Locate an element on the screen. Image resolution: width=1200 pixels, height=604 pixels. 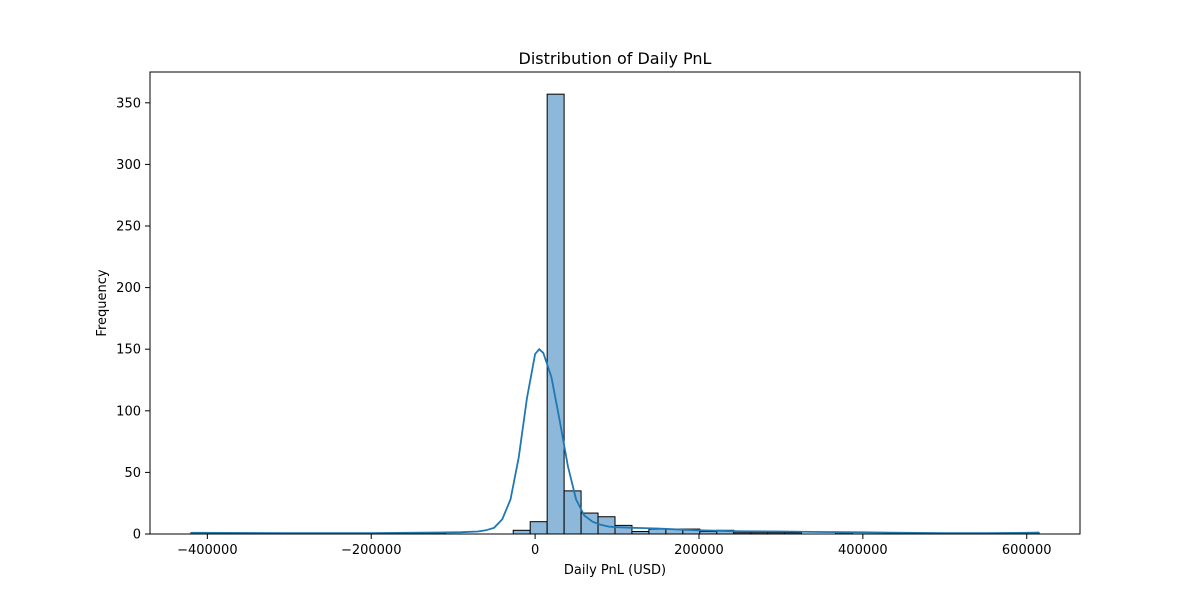
y-axis-label: Frequency is located at coordinates (102, 302).